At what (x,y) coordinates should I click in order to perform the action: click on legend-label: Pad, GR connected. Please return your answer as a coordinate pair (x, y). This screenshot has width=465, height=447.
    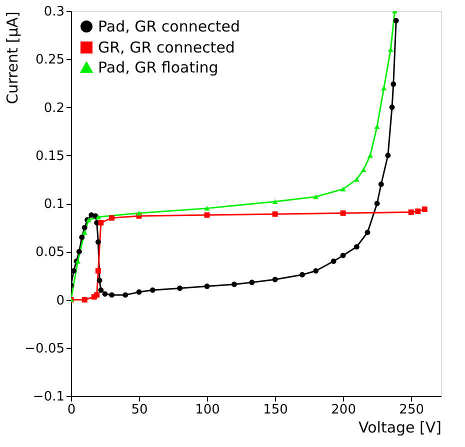
    Looking at the image, I should click on (169, 27).